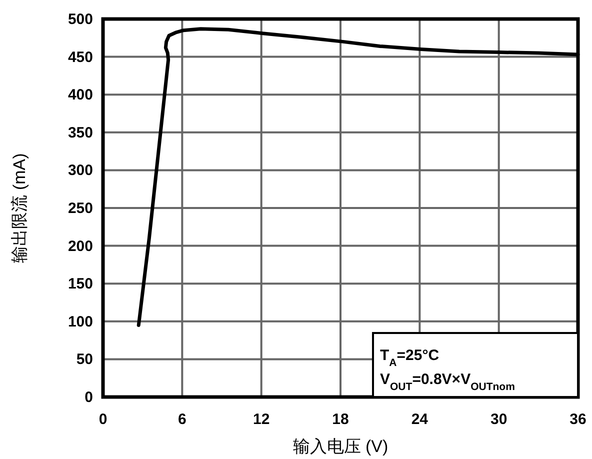 This screenshot has height=459, width=592. Describe the element at coordinates (80, 246) in the screenshot. I see `y-tick-label: 200` at that location.